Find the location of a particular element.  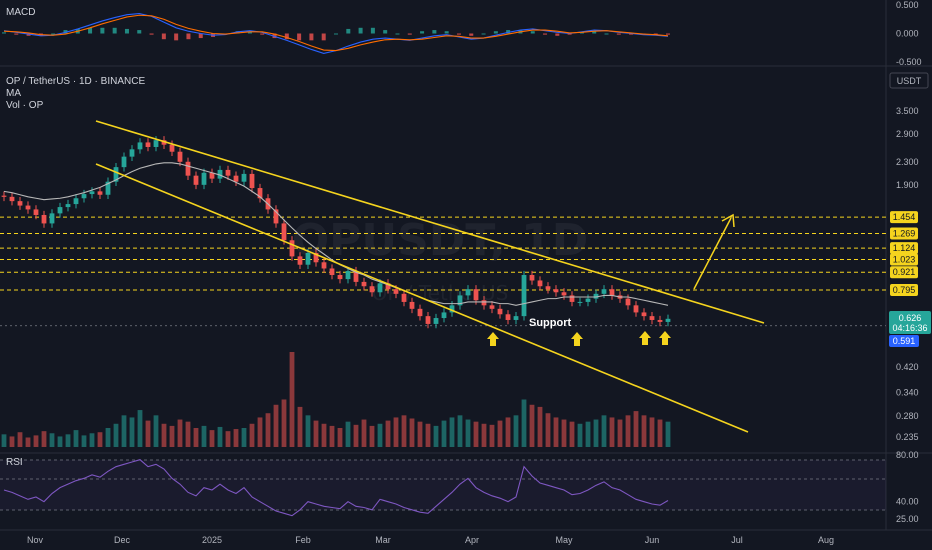

currency-button-label: USDT is located at coordinates (909, 81).